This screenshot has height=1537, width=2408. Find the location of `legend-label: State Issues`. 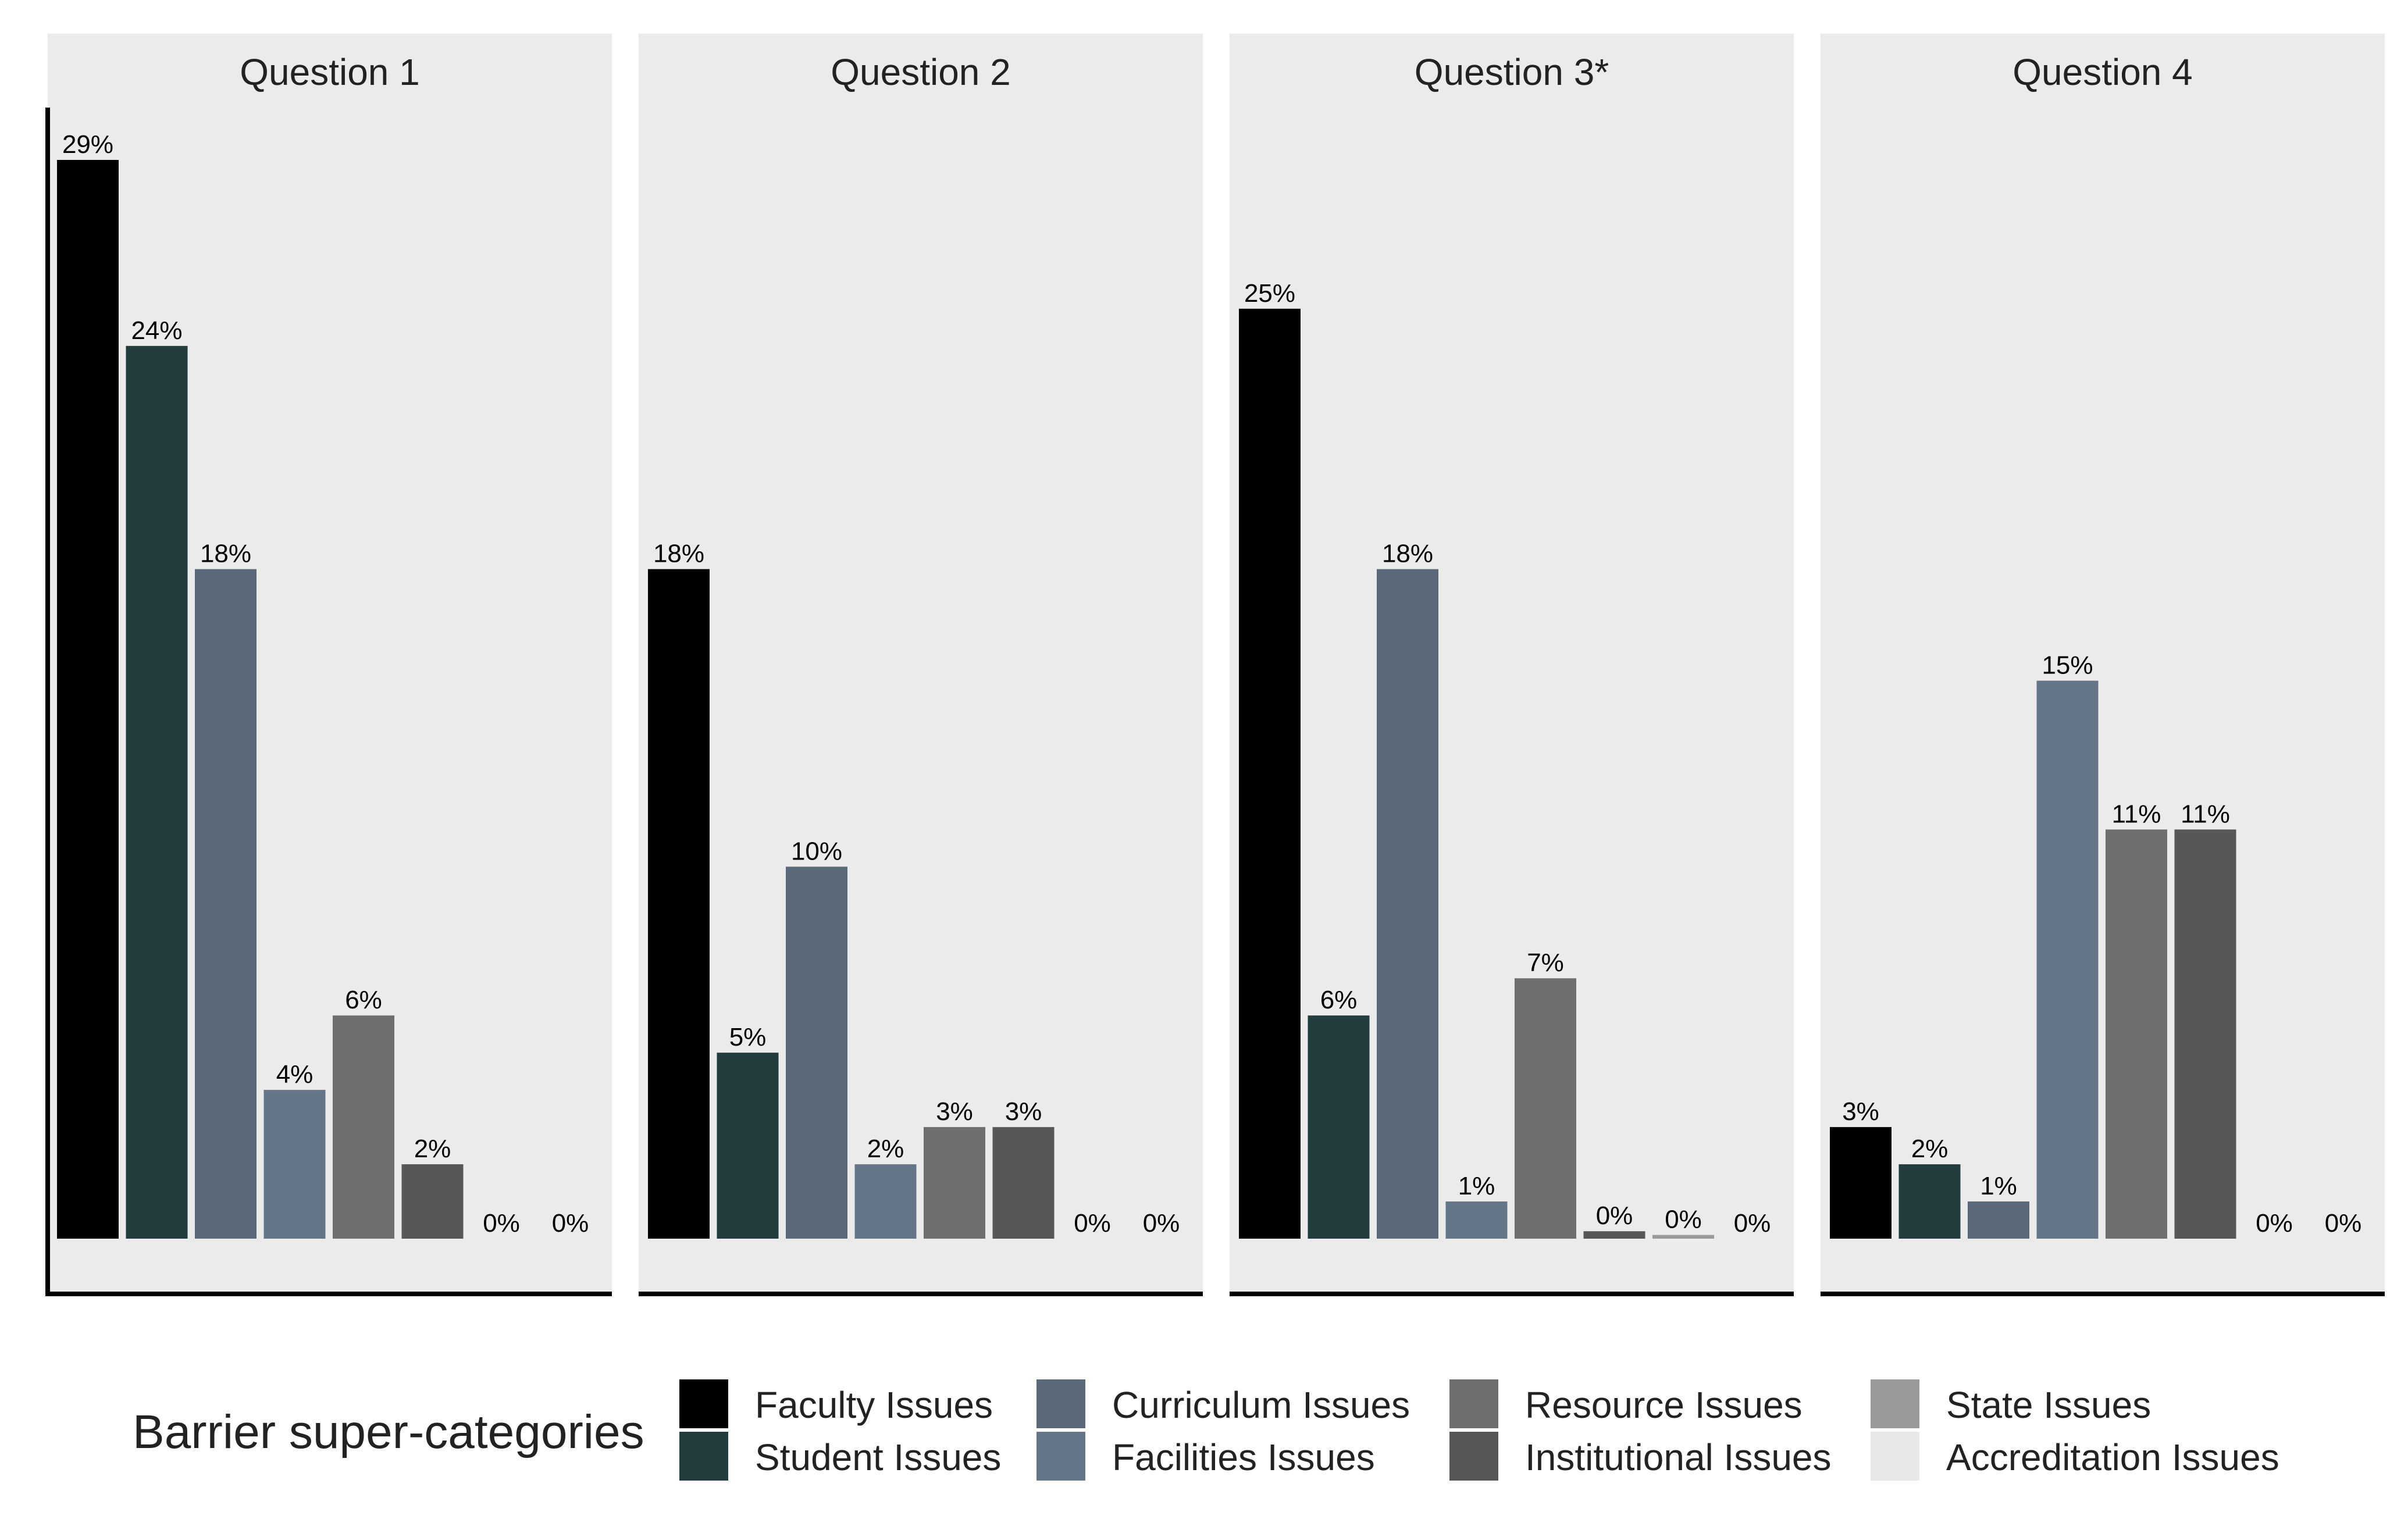

legend-label: State Issues is located at coordinates (2048, 1405).